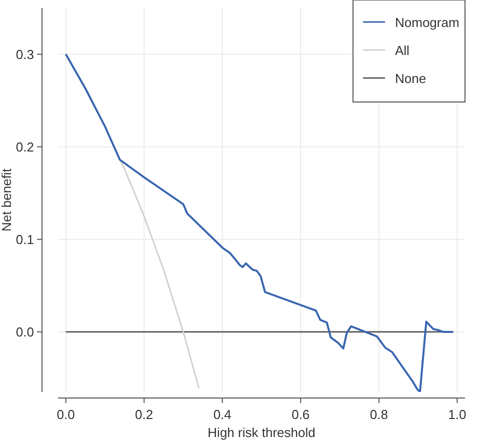  I want to click on legend-label: Nomogram, so click(427, 22).